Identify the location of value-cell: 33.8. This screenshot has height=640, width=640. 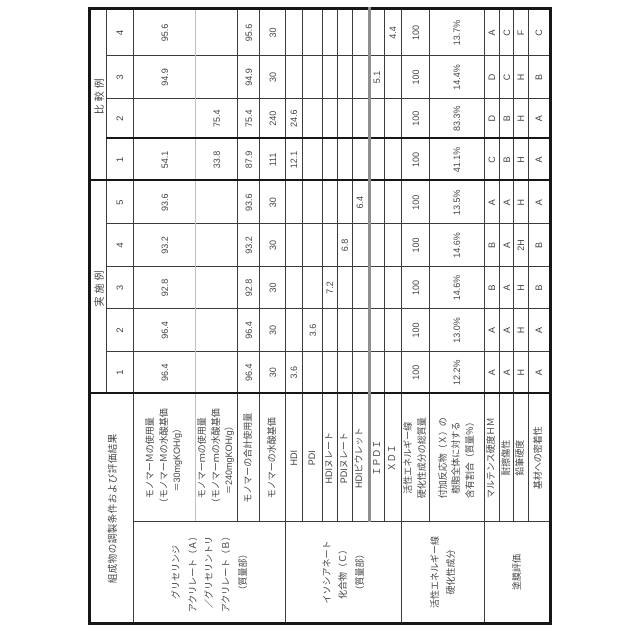
(216, 159).